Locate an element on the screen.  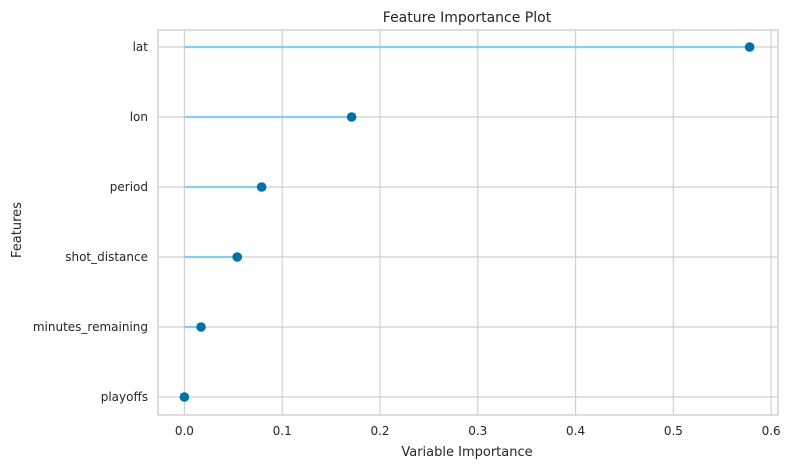
marker-shot_distance is located at coordinates (237, 257).